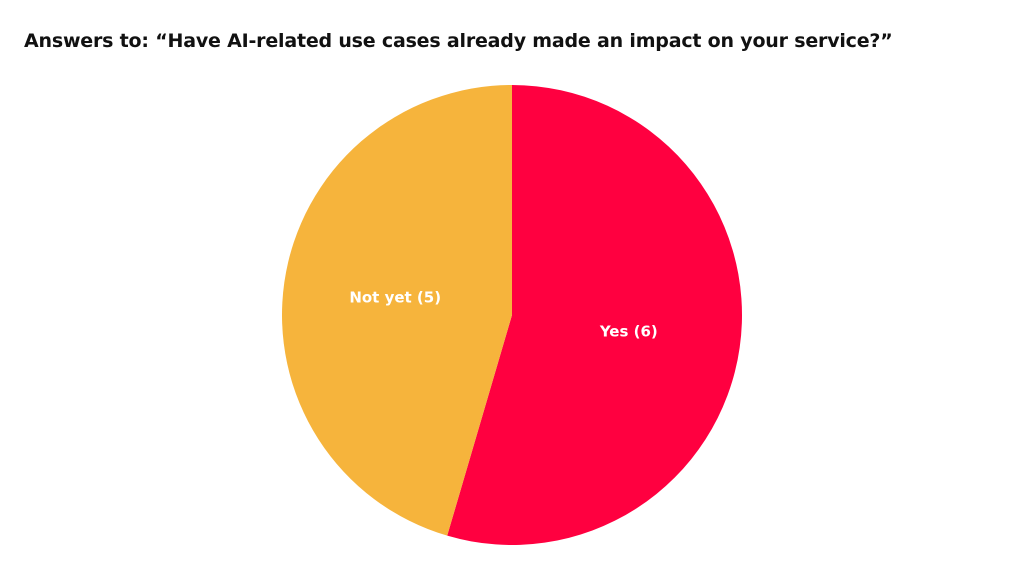 The image size is (1024, 576). What do you see at coordinates (503, 315) in the screenshot?
I see `pie-labels: Yes (6) Not yet (5)` at bounding box center [503, 315].